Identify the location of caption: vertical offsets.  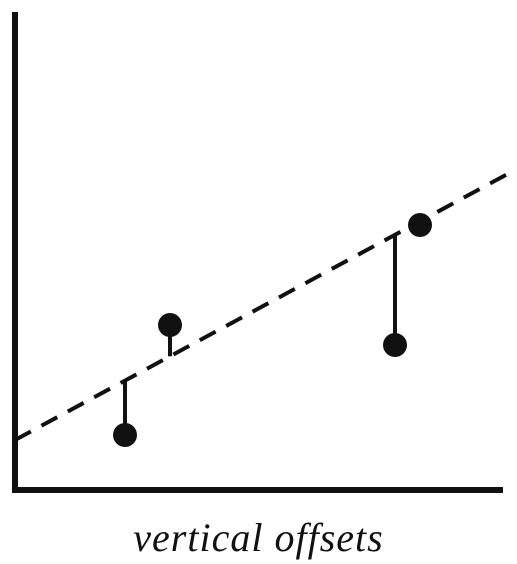
(258, 537).